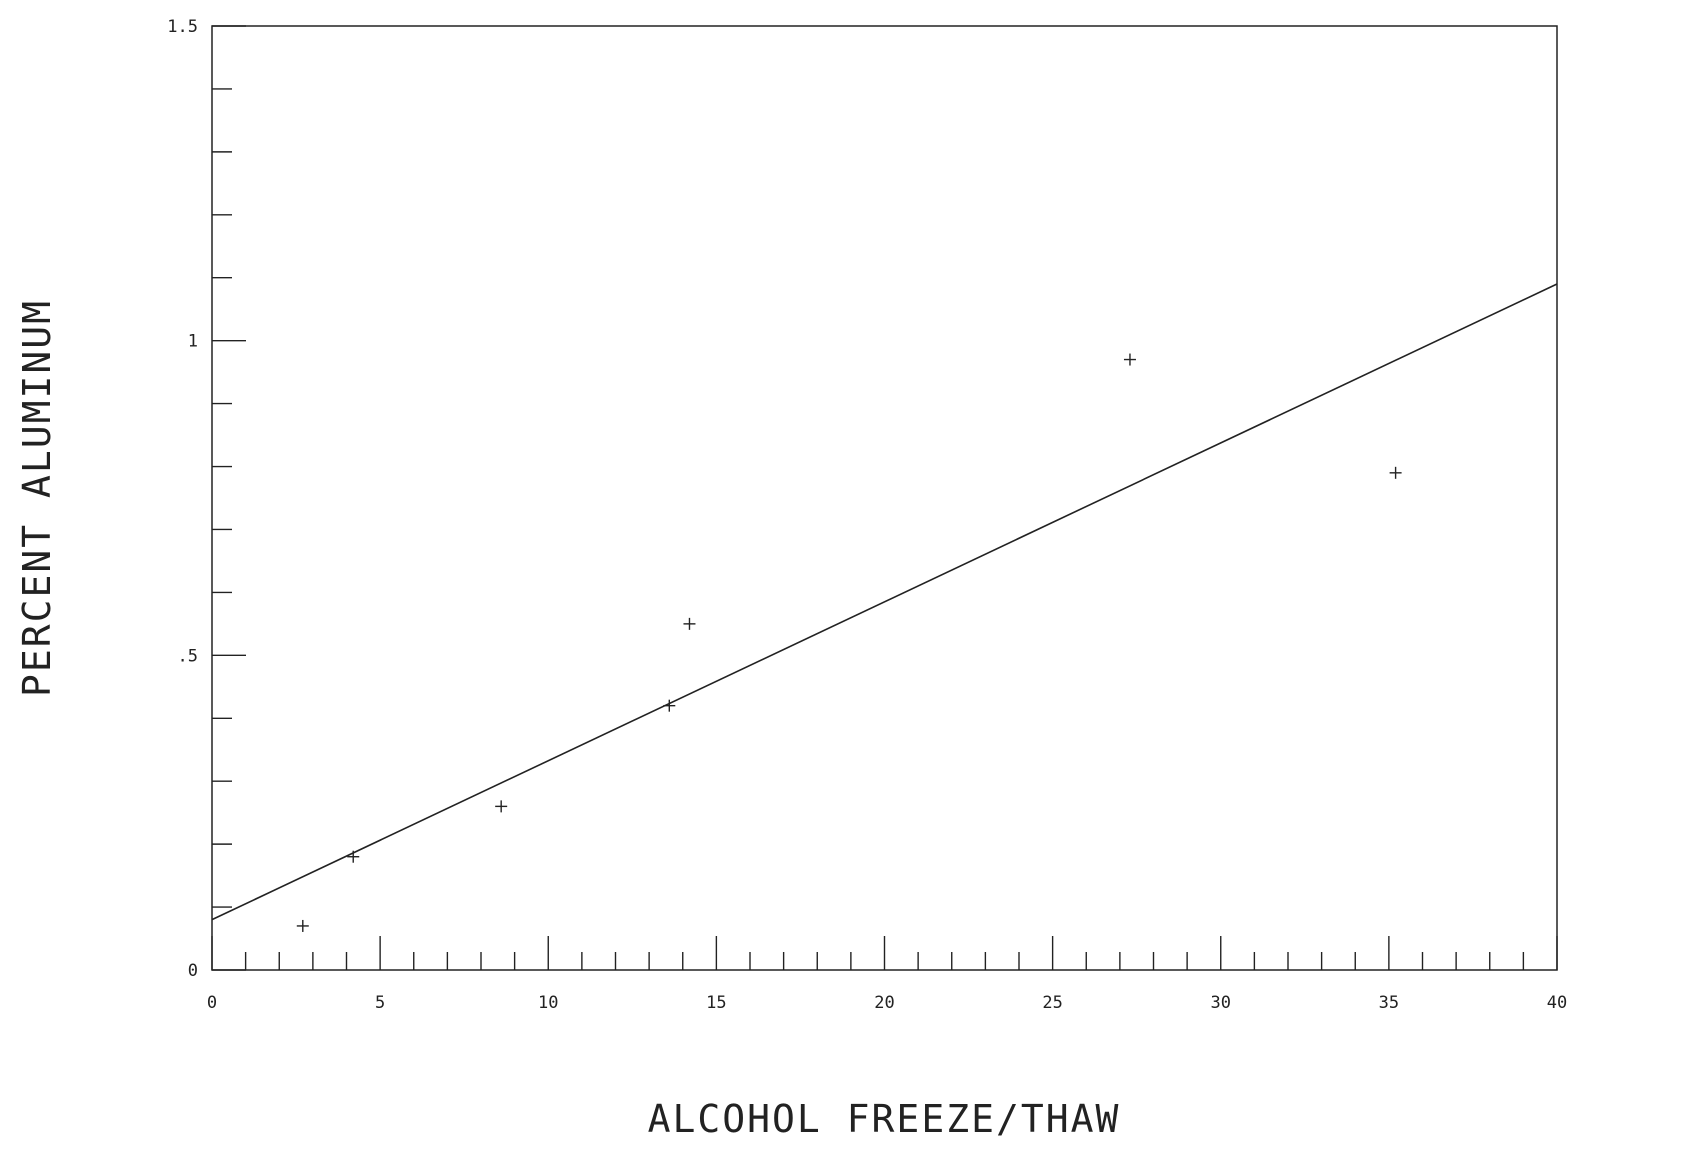 This screenshot has height=1149, width=1697. Describe the element at coordinates (193, 971) in the screenshot. I see `y-tick-label: 0` at that location.